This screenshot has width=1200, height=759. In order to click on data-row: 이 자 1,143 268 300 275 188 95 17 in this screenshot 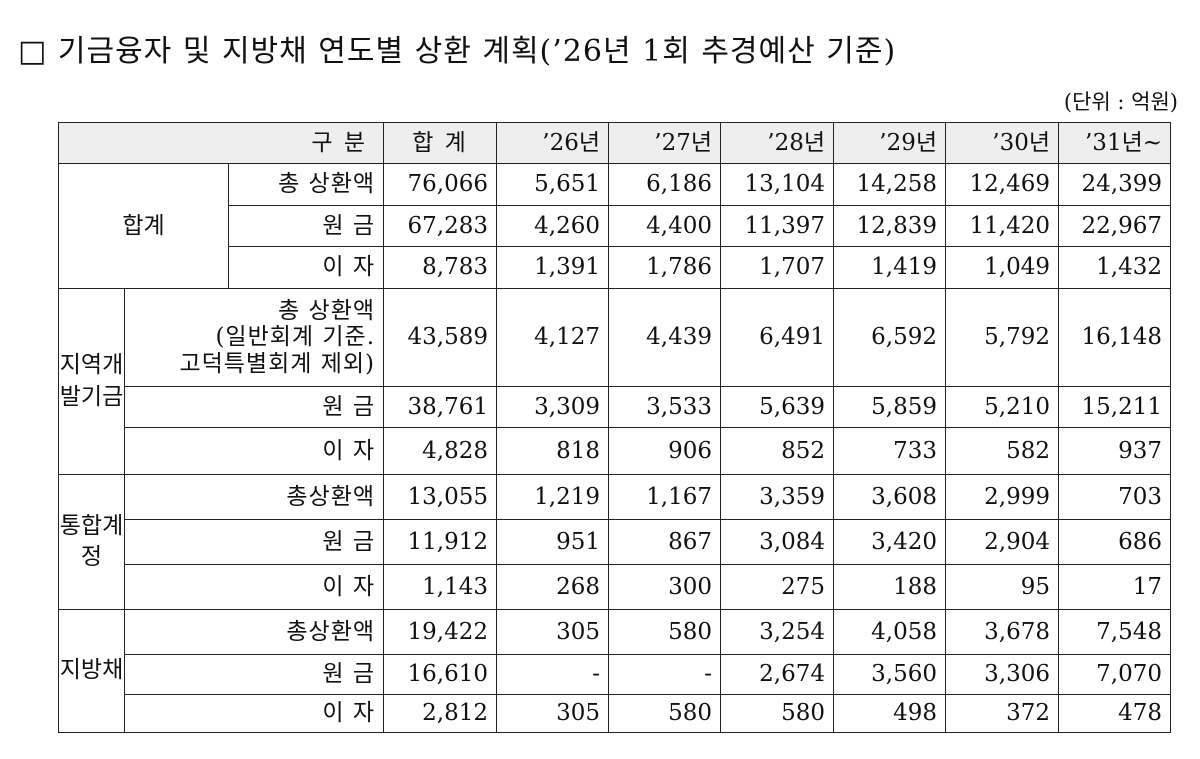, I will do `click(615, 587)`.